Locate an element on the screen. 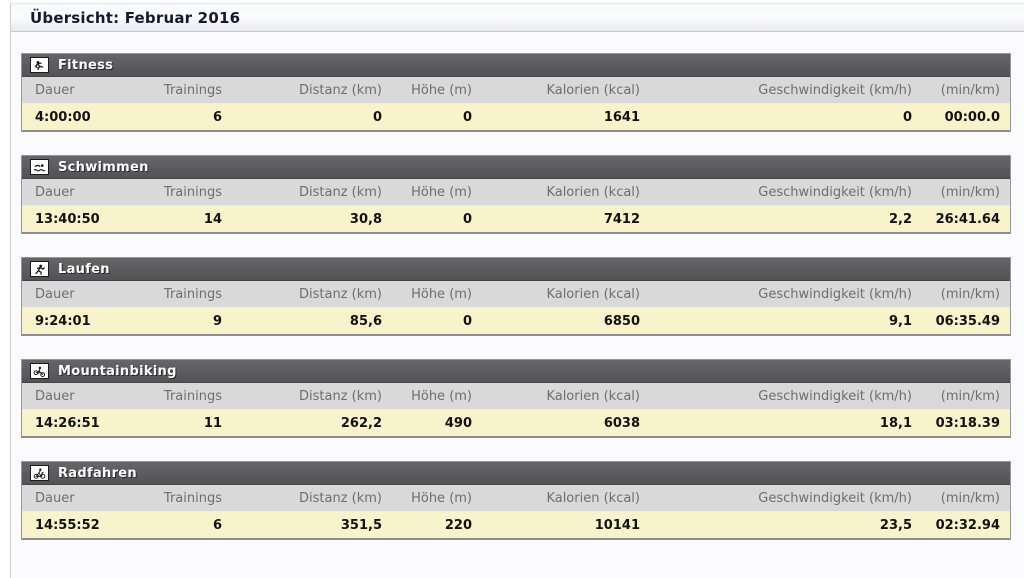 The height and width of the screenshot is (578, 1024). table-row: 9:24:01 9 85,6 0 6850 9,1 06:35.49 is located at coordinates (516, 320).